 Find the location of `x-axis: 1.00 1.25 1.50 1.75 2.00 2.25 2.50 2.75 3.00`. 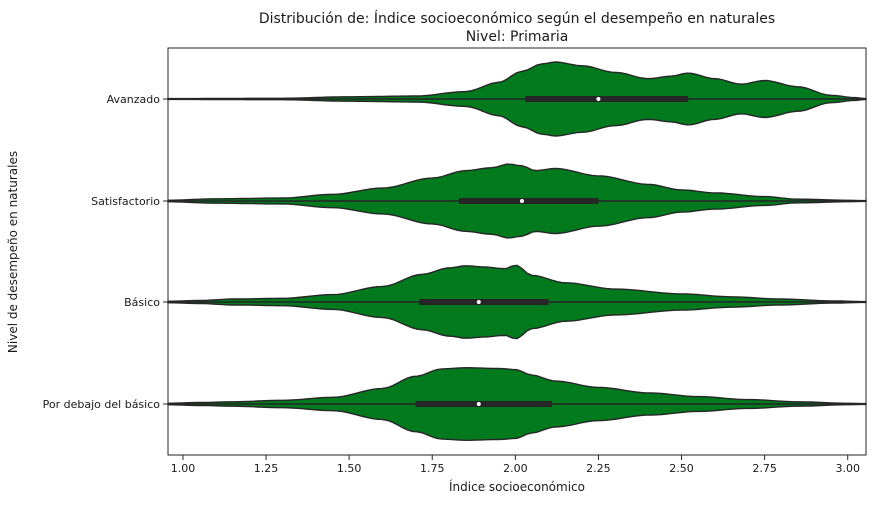

x-axis: 1.00 1.25 1.50 1.75 2.00 2.25 2.50 2.75 3.00 is located at coordinates (515, 465).